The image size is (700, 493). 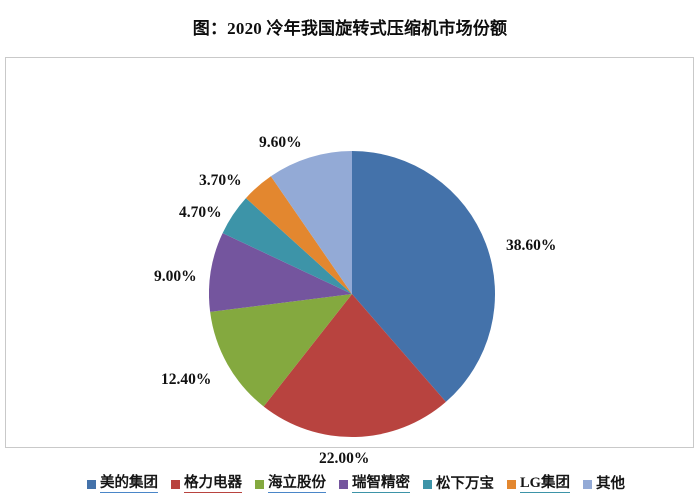 I want to click on chart-legend: 美的集团 格力电器 海立股份 瑞智精密 松下万宝 LG集团 其他, so click(x=353, y=484).